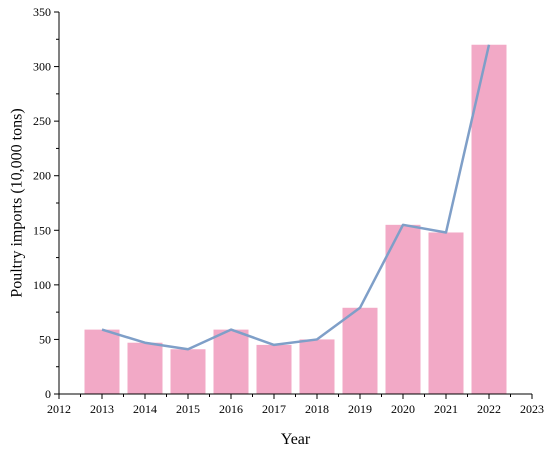  I want to click on y-tick-label-0: 0, so click(48, 394).